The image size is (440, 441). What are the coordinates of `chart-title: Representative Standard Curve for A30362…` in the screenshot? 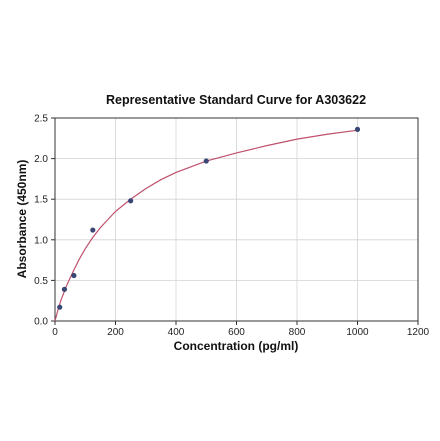 It's located at (236, 100).